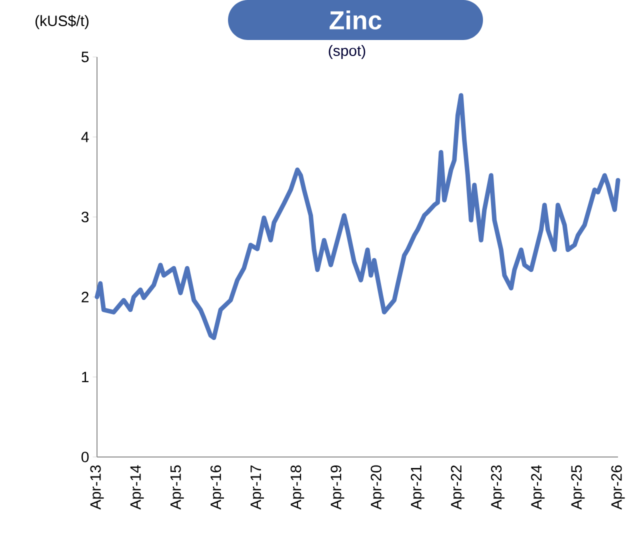  Describe the element at coordinates (62, 22) in the screenshot. I see `y-axis-title: (kUS$/t)` at that location.